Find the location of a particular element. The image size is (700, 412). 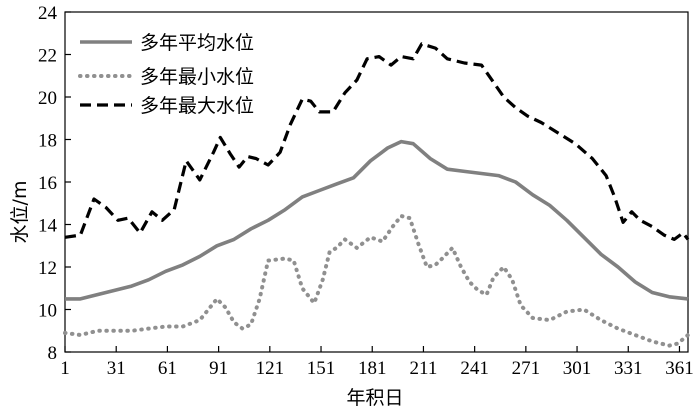

y-tick-label: 10 is located at coordinates (47, 311).